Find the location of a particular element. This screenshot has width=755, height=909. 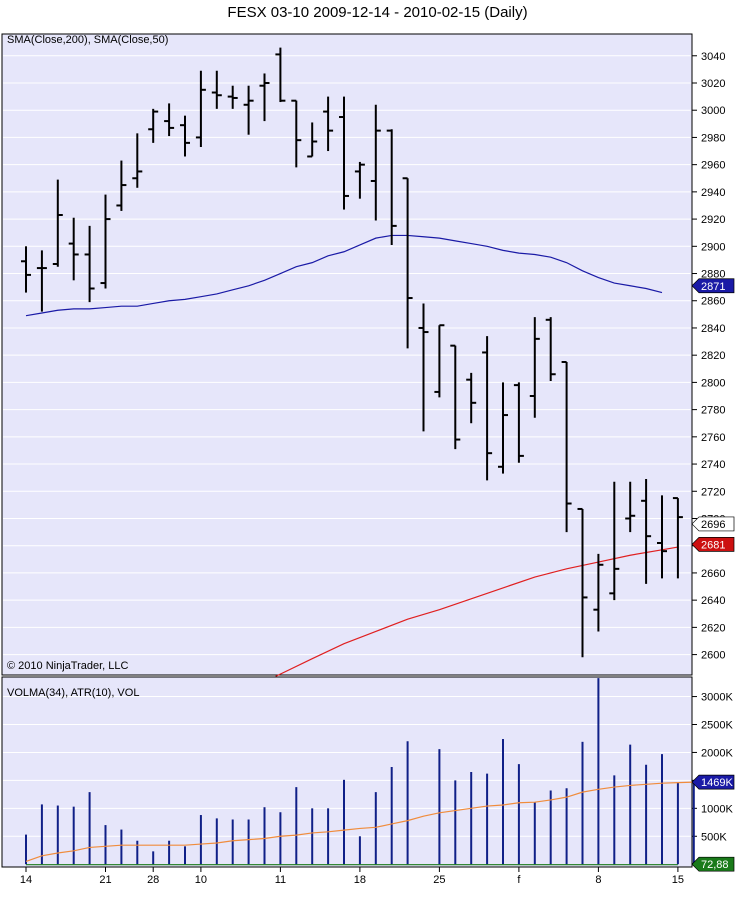

x-tick-label: 15 is located at coordinates (678, 880).